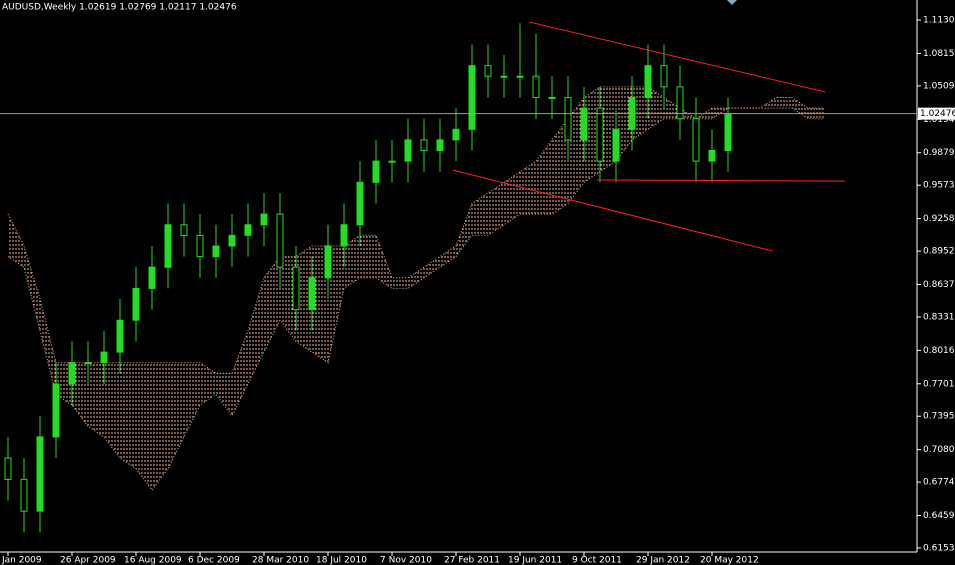 The width and height of the screenshot is (955, 565). Describe the element at coordinates (729, 560) in the screenshot. I see `x-tick-label: 20 May 2012` at that location.